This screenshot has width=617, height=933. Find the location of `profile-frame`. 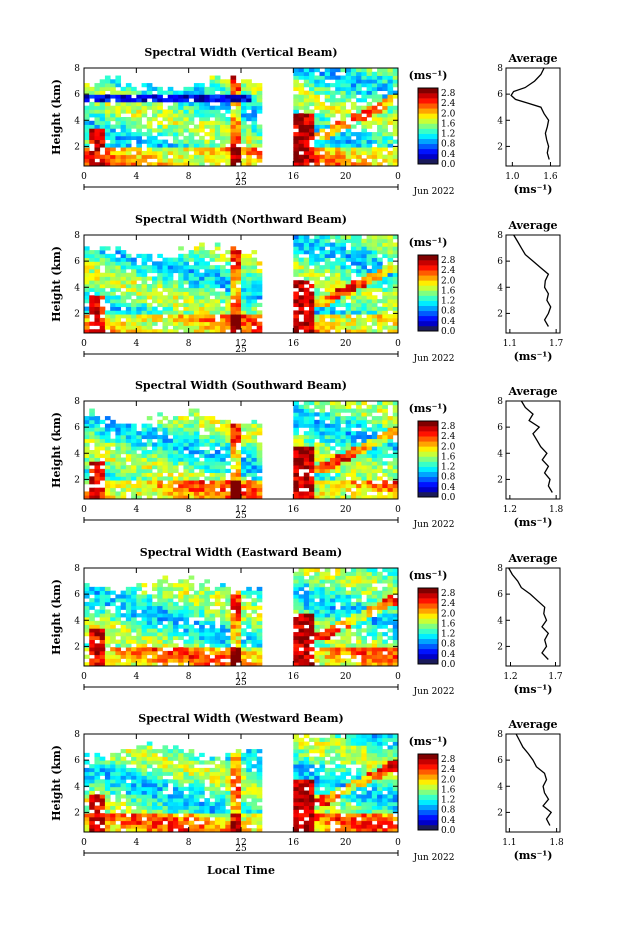

profile-frame is located at coordinates (533, 617).